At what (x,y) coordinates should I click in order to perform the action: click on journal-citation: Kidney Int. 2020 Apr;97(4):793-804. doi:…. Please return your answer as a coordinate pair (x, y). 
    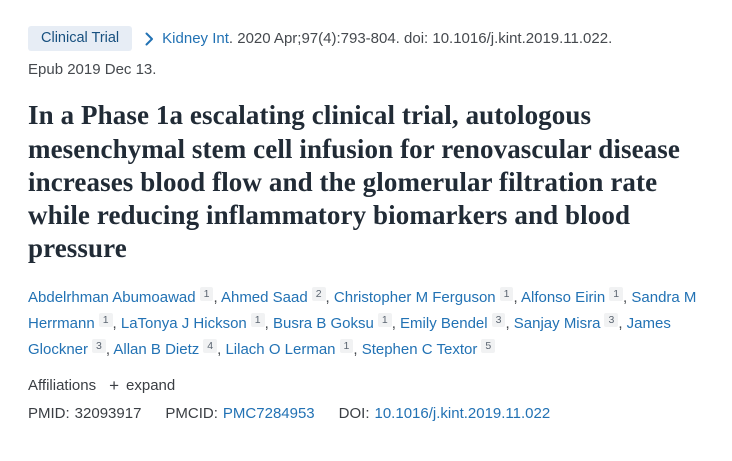
    Looking at the image, I should click on (387, 38).